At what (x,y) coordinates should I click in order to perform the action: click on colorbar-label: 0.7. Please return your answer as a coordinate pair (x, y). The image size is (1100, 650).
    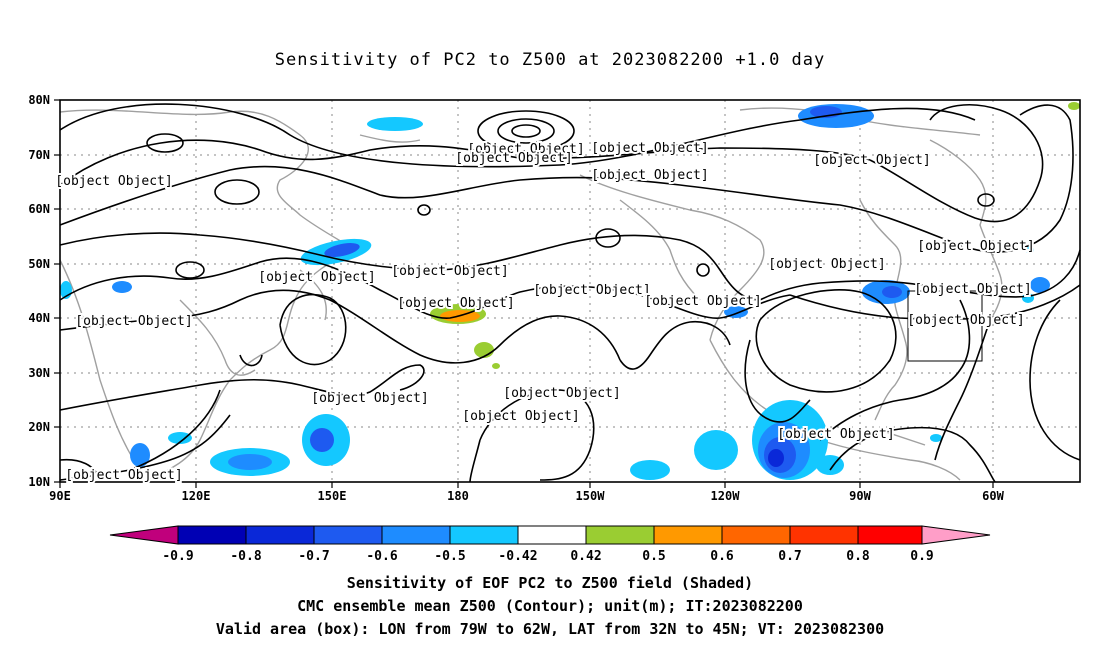
    Looking at the image, I should click on (789, 556).